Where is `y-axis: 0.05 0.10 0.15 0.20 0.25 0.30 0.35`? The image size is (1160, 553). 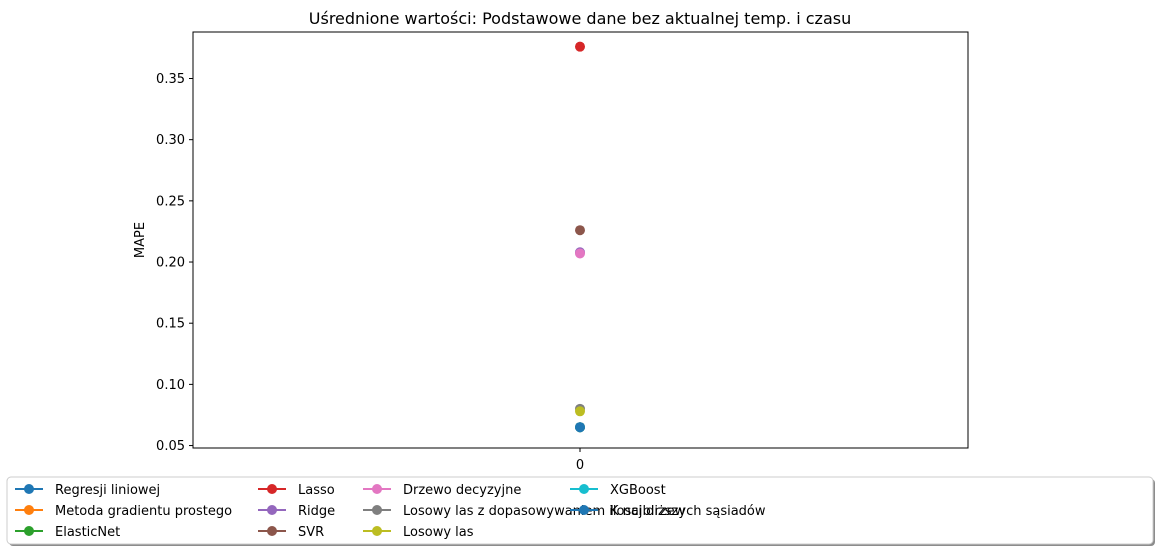 y-axis: 0.05 0.10 0.15 0.20 0.25 0.30 0.35 is located at coordinates (174, 263).